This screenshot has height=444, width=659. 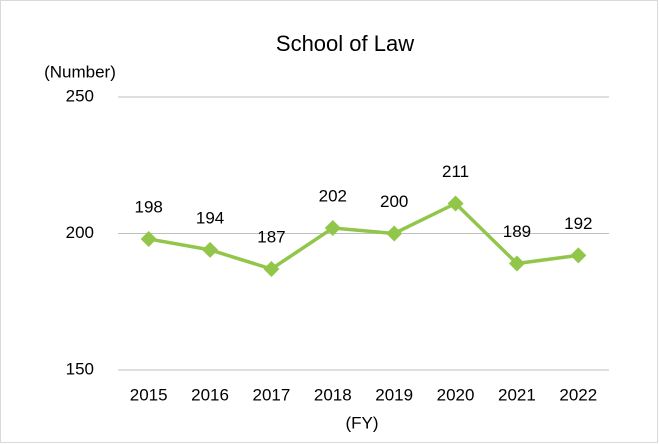 I want to click on x-axis-label: (FY), so click(x=361, y=422).